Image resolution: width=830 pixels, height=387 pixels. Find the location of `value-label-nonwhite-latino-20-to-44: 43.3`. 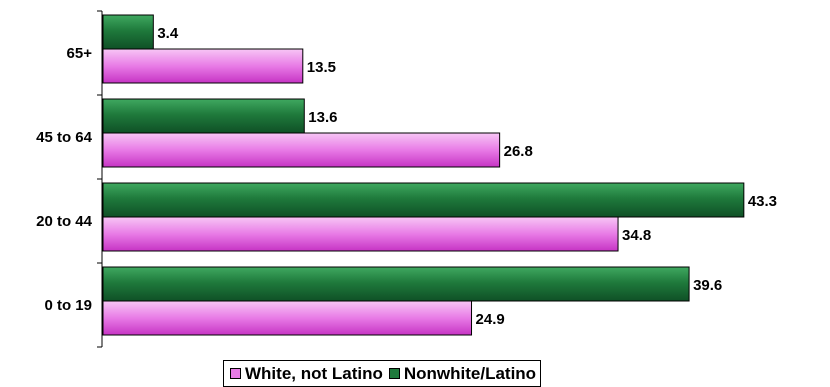

value-label-nonwhite-latino-20-to-44: 43.3 is located at coordinates (762, 201).